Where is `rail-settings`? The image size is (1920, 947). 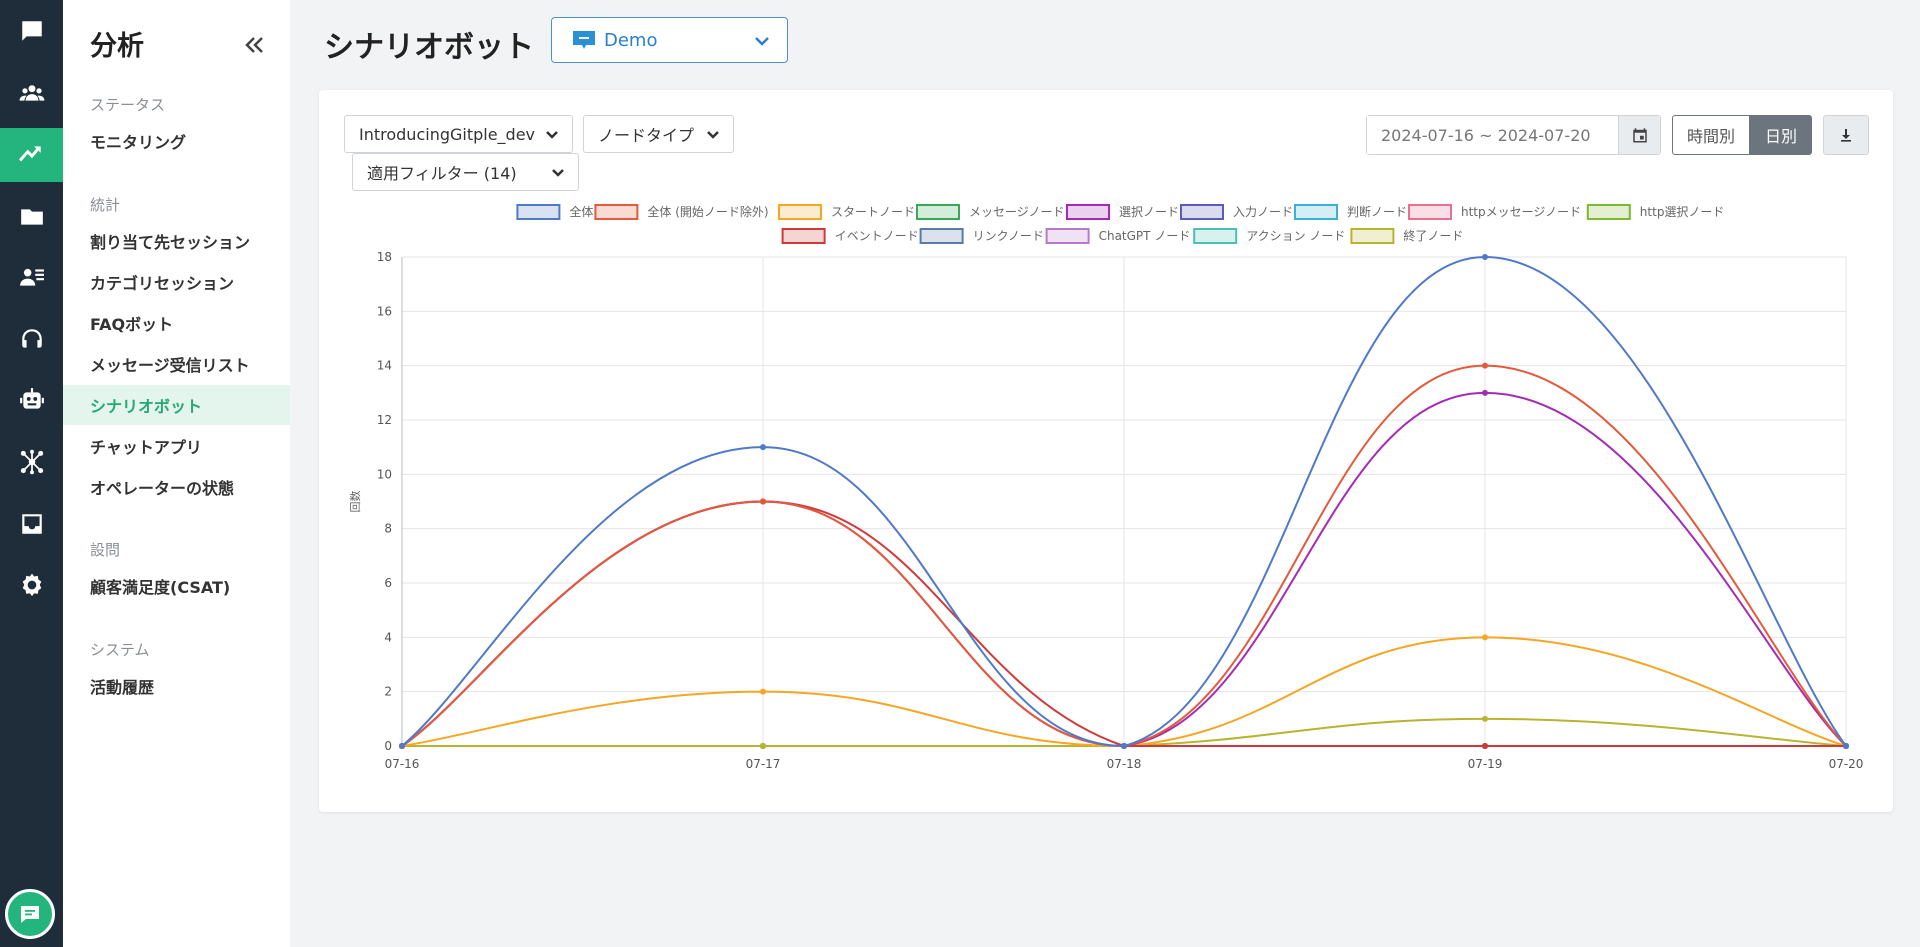 rail-settings is located at coordinates (31, 585).